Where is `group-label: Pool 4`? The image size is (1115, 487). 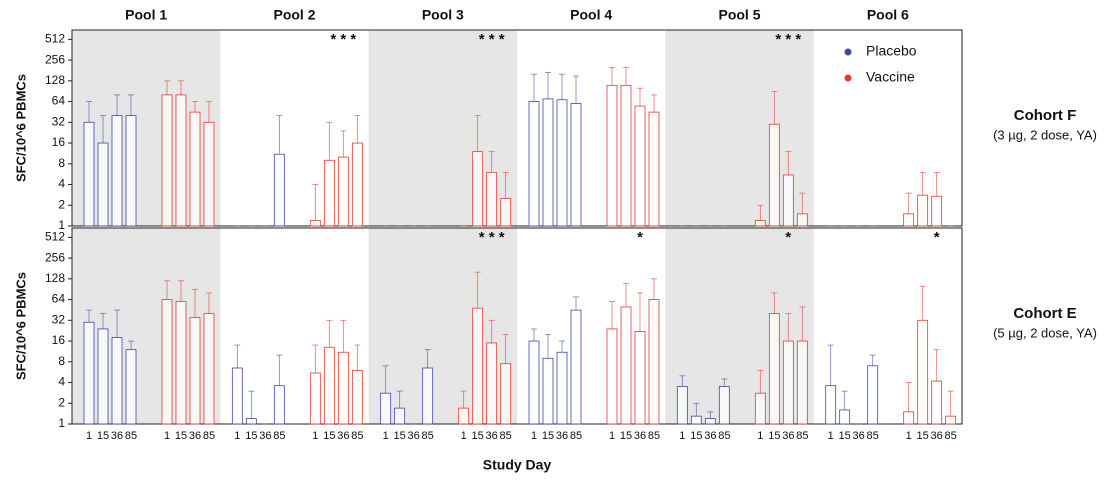
group-label: Pool 4 is located at coordinates (591, 15).